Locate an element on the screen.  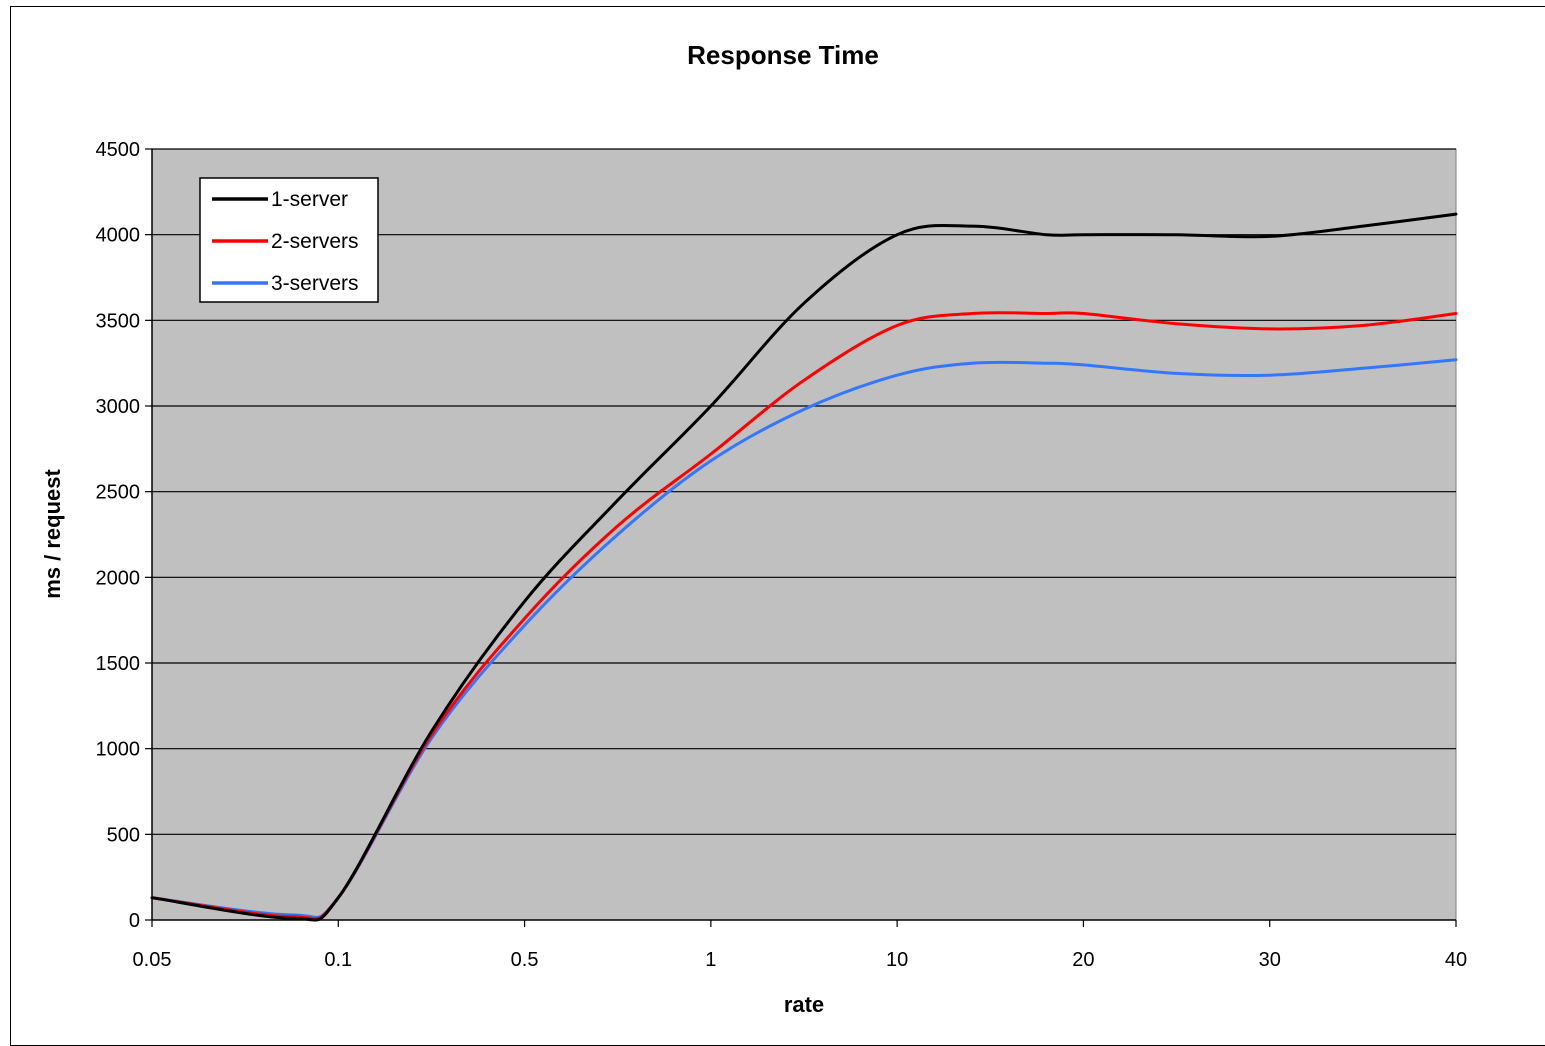
y-tick-label: 500 is located at coordinates (123, 835).